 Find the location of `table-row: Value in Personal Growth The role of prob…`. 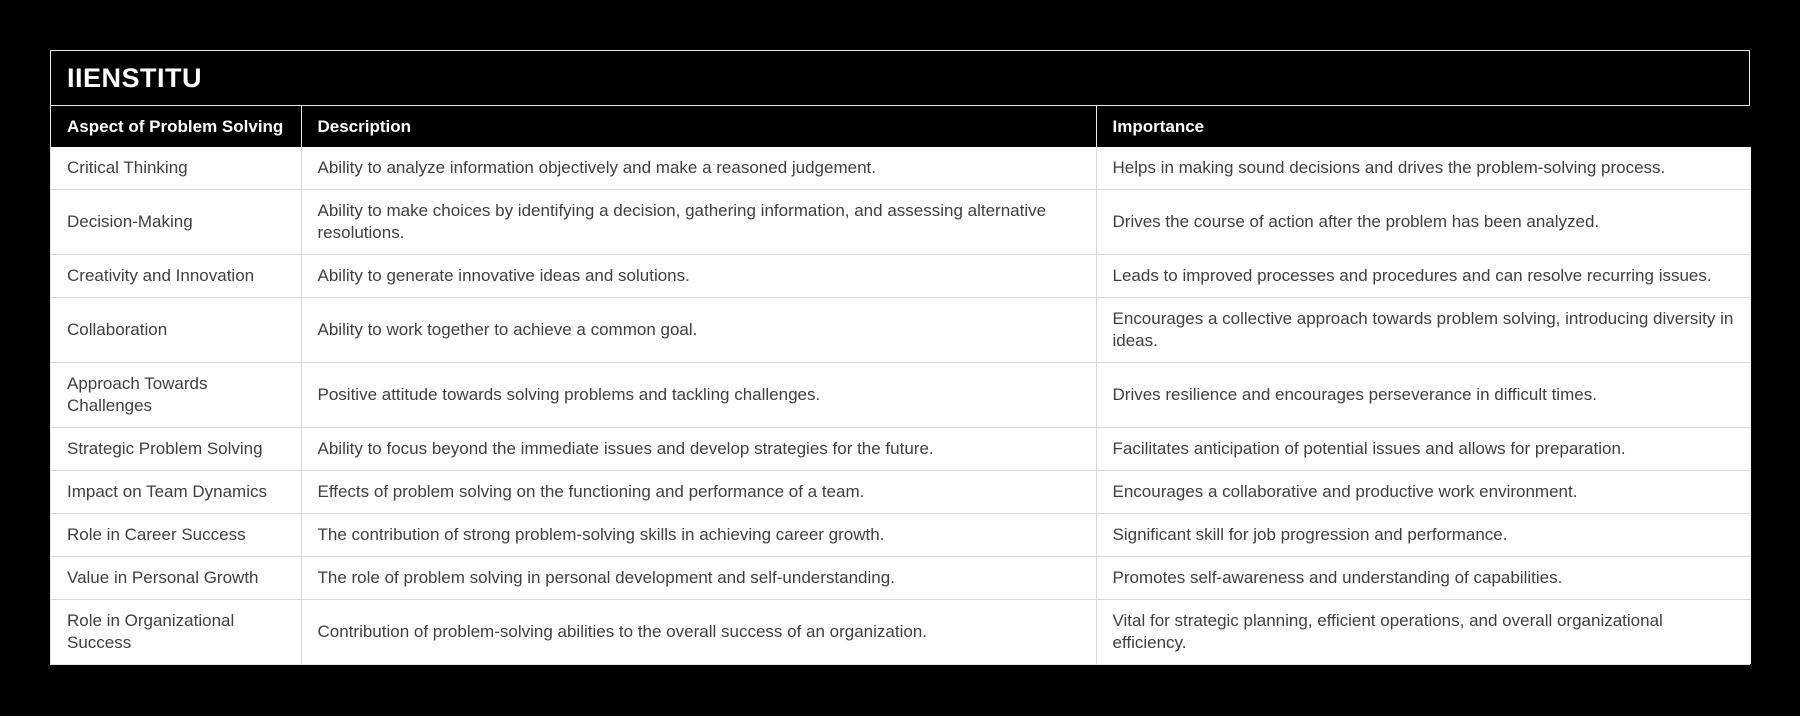

table-row: Value in Personal Growth The role of prob… is located at coordinates (901, 578).